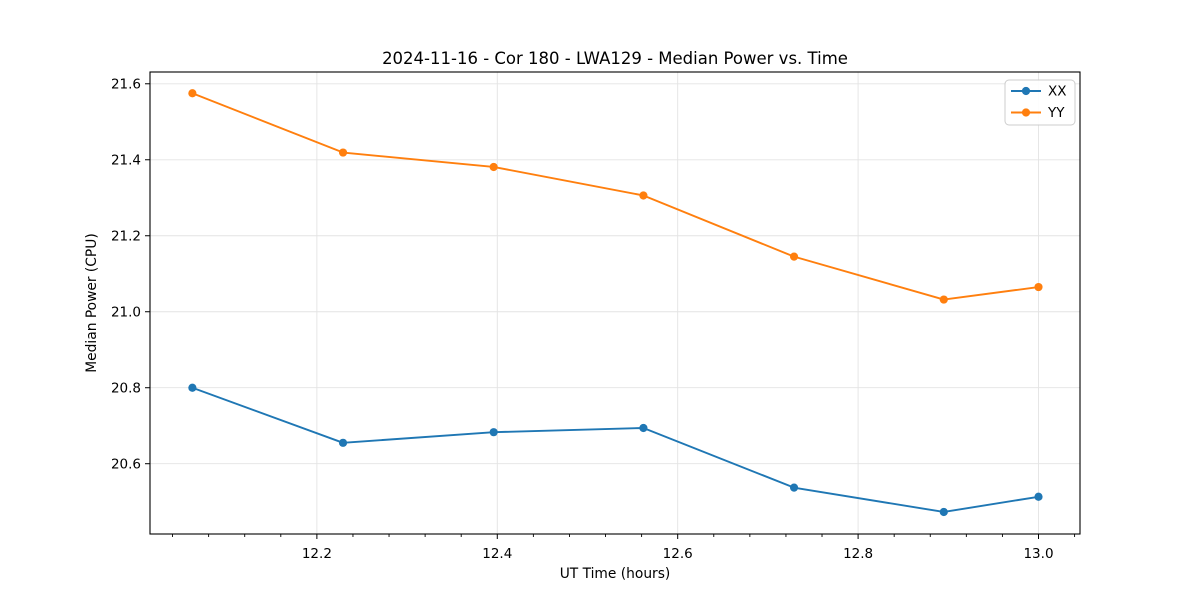 Image resolution: width=1200 pixels, height=600 pixels. I want to click on x-tick-label: 12.8, so click(858, 554).